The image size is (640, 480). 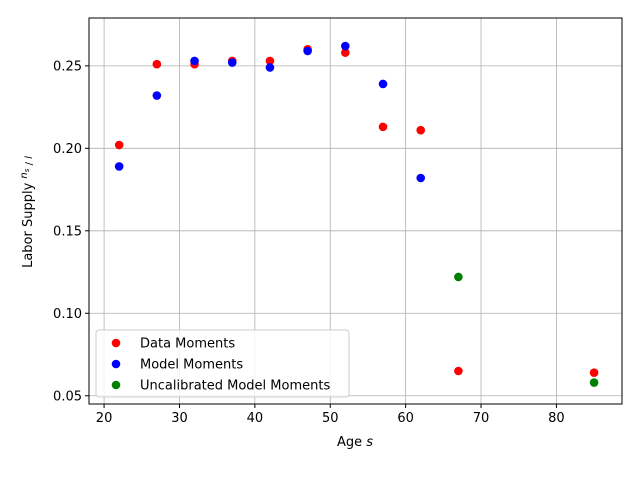 What do you see at coordinates (255, 418) in the screenshot?
I see `x-tick-label: 40` at bounding box center [255, 418].